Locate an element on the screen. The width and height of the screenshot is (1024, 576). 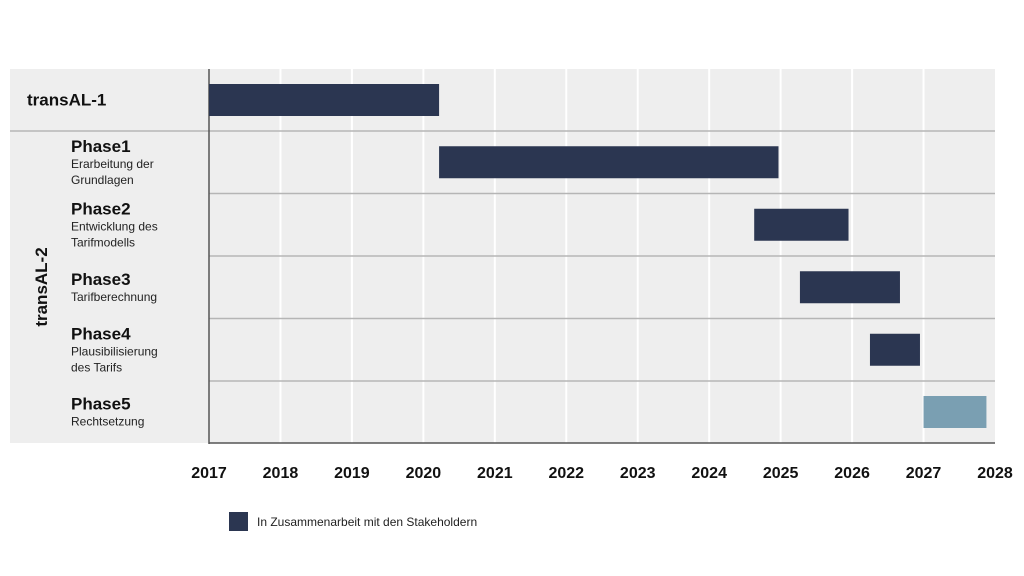
task-title: transAL-1 is located at coordinates (66, 100).